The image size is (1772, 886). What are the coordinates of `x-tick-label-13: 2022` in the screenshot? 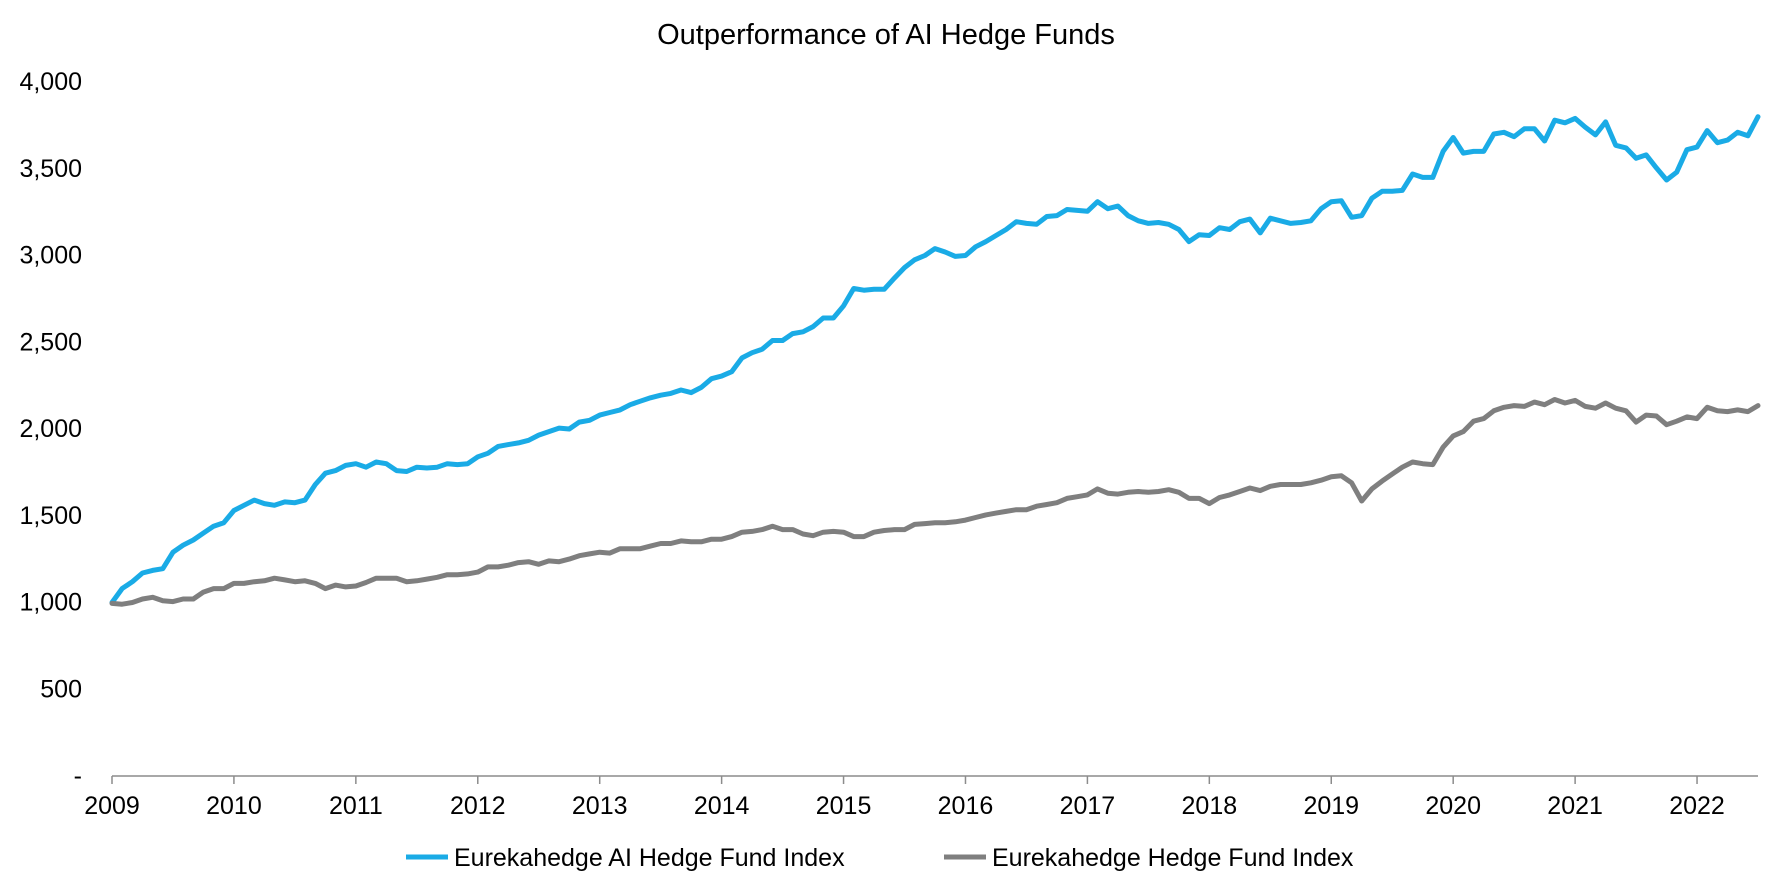 It's located at (1697, 806).